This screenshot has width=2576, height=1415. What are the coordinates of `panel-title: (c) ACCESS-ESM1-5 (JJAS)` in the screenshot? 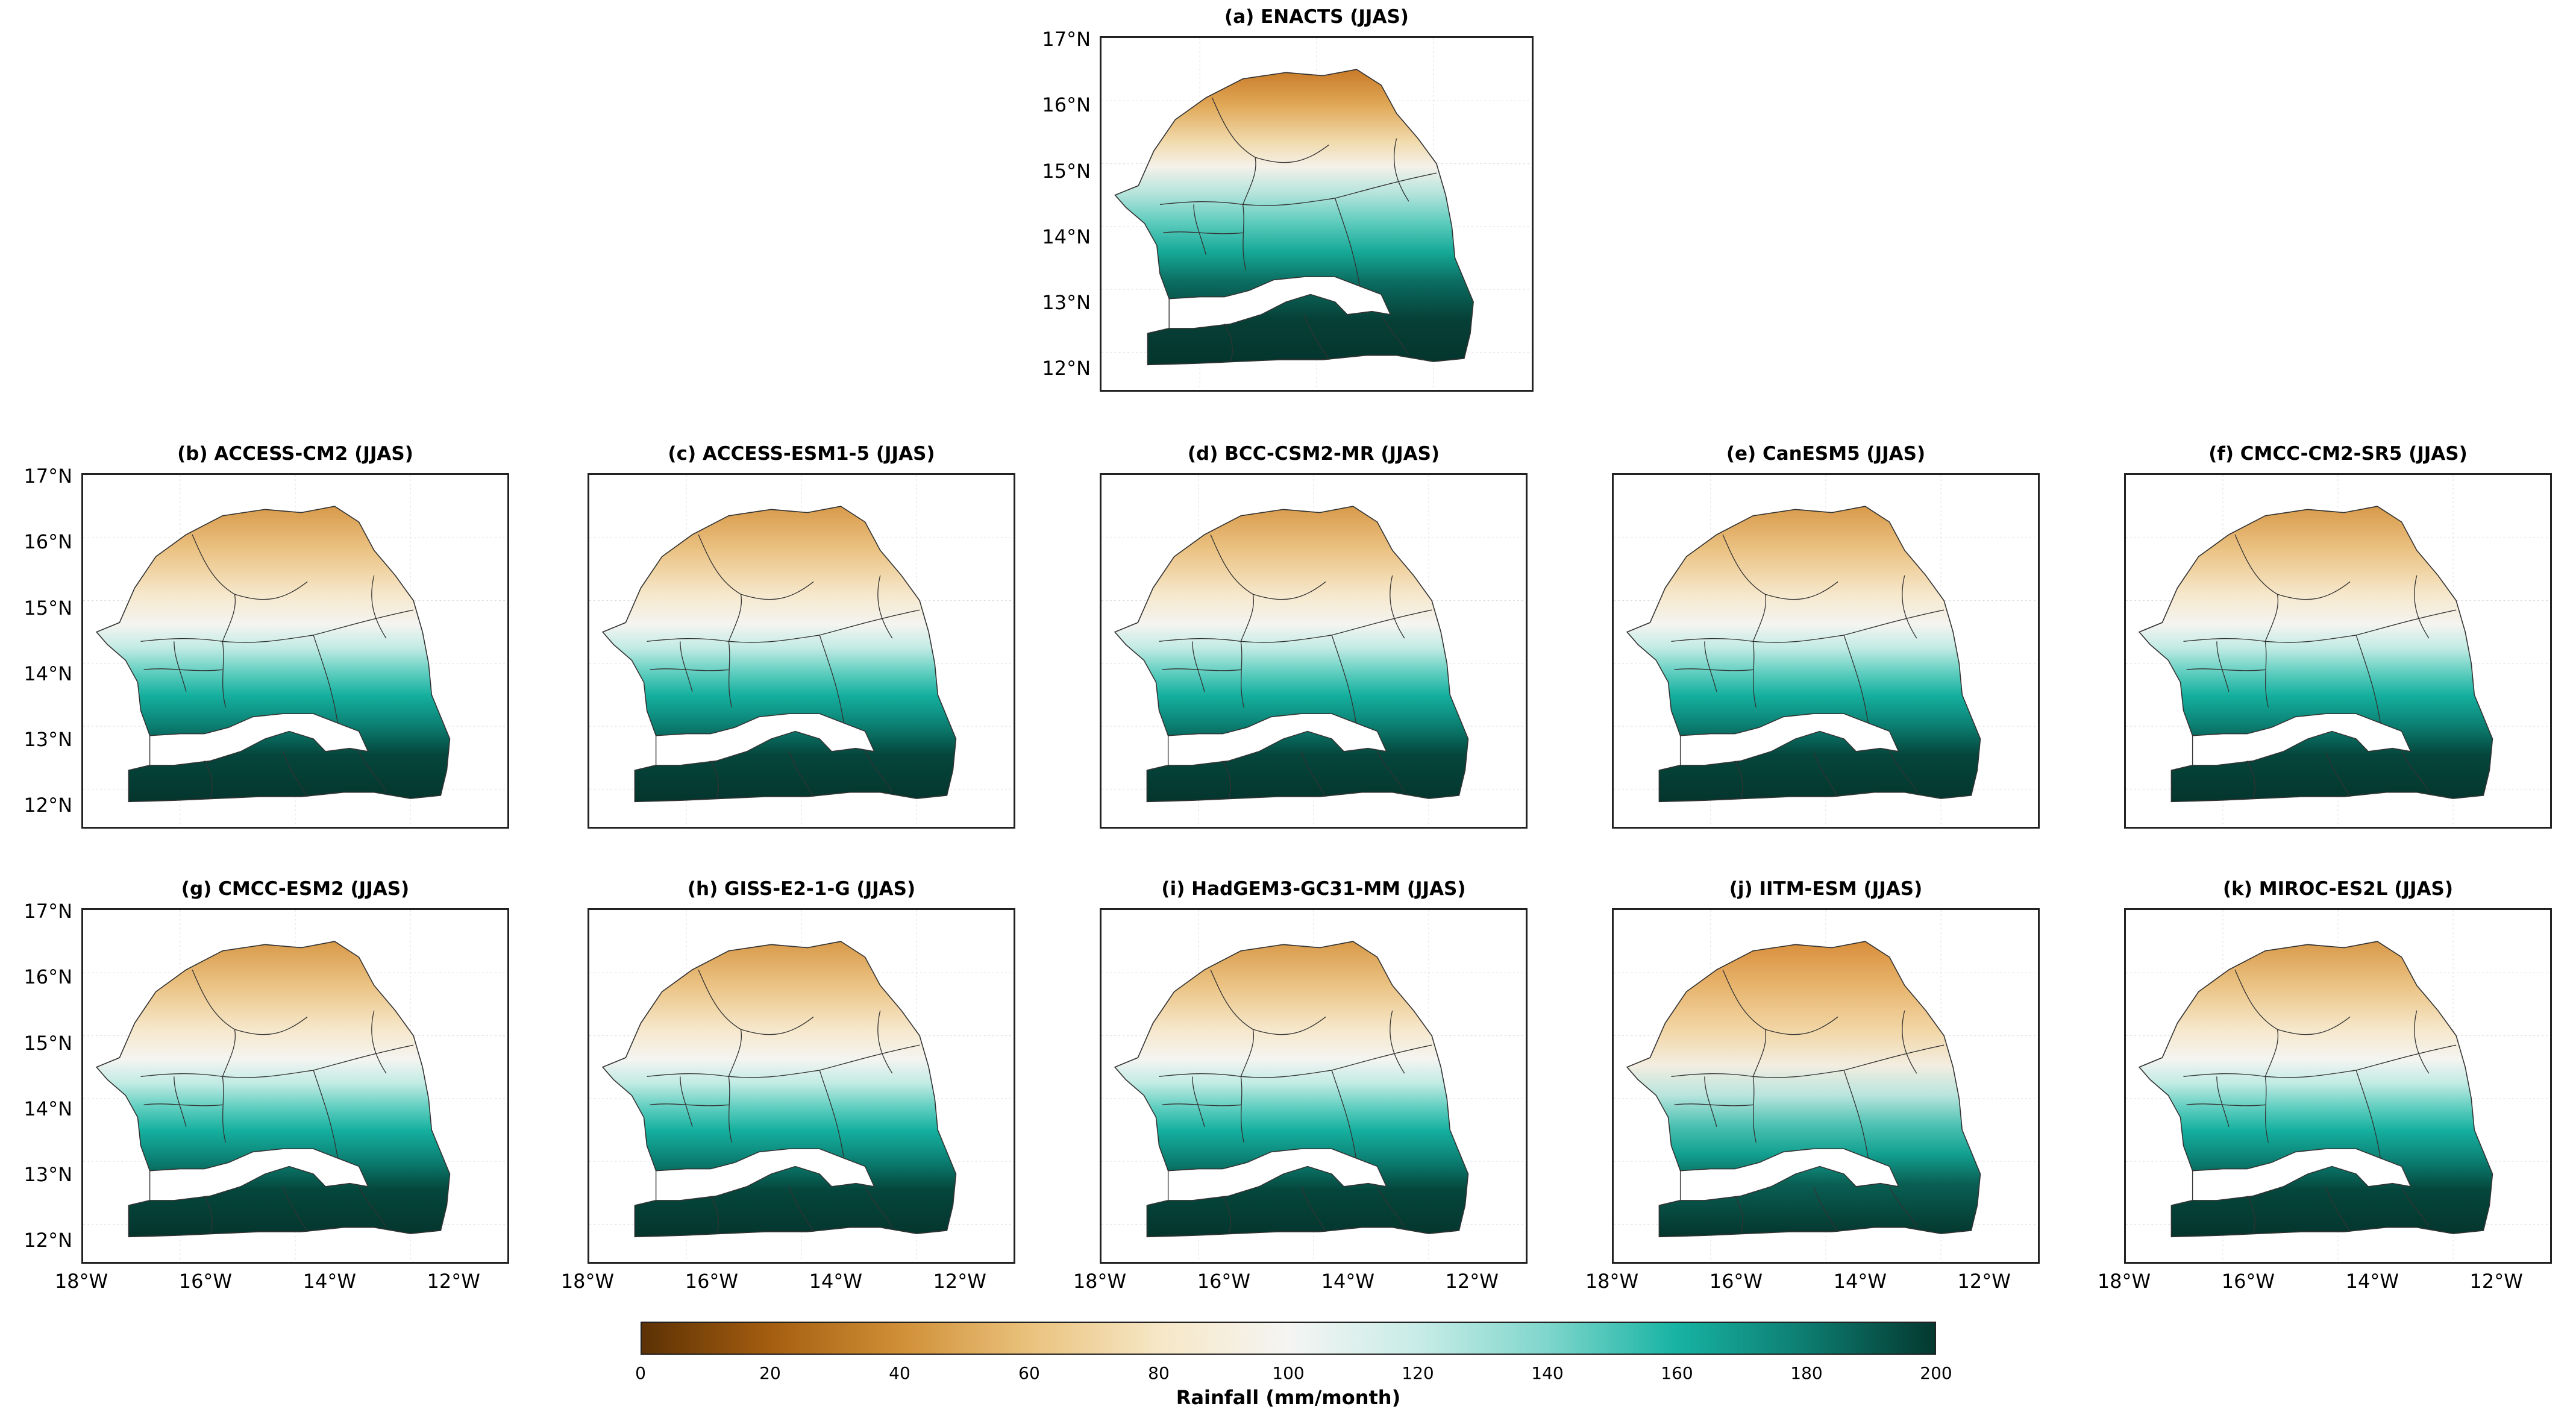 It's located at (801, 454).